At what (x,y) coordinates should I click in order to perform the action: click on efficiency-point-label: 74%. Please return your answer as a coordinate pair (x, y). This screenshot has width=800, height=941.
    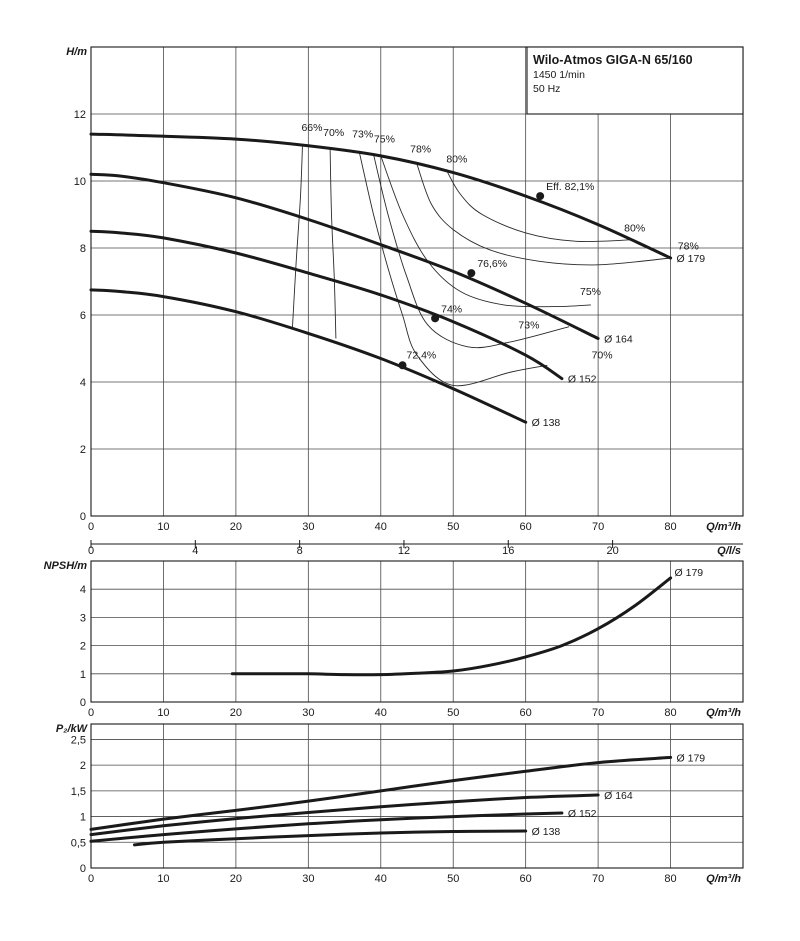
    Looking at the image, I should click on (451, 309).